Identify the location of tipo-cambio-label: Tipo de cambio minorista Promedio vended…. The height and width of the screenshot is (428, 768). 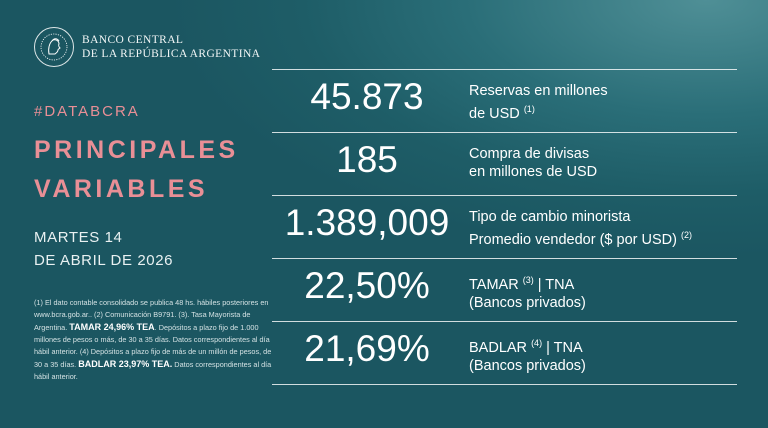
(580, 228).